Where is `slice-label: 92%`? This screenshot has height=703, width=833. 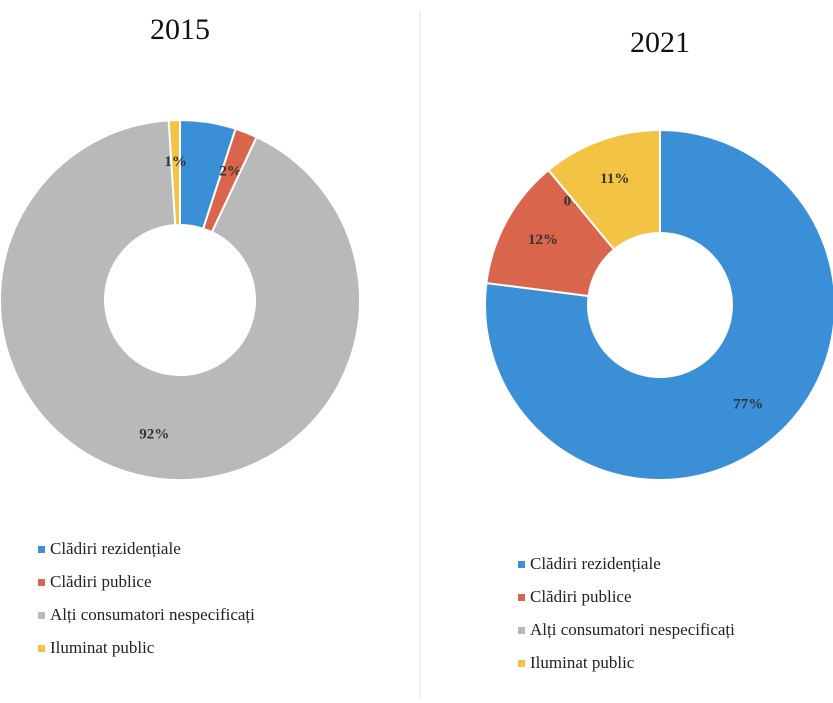
slice-label: 92% is located at coordinates (154, 435).